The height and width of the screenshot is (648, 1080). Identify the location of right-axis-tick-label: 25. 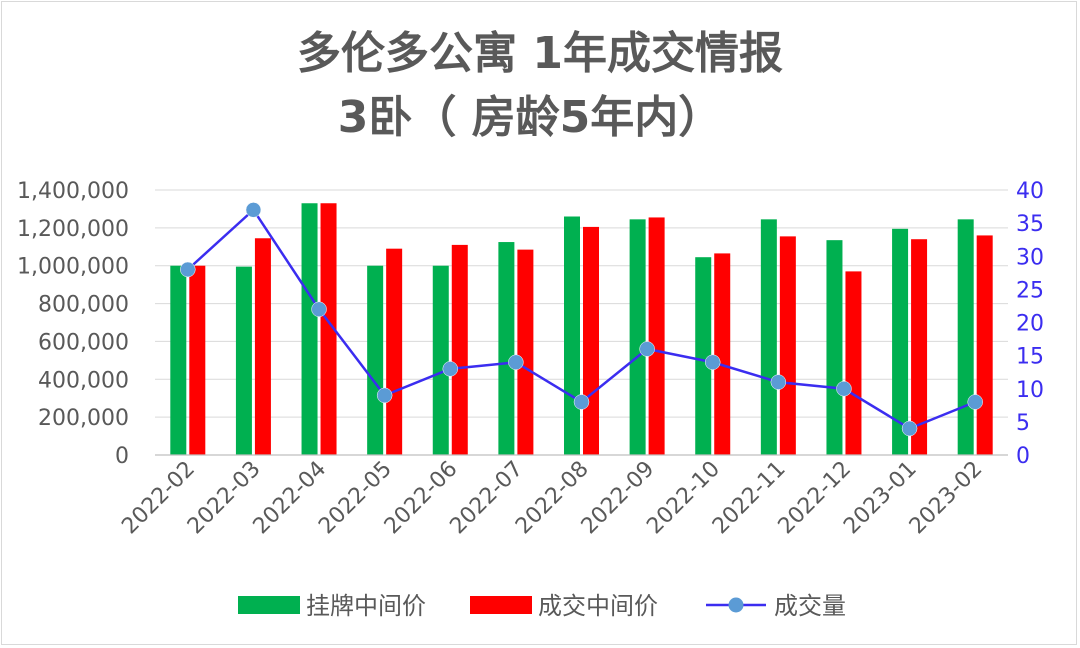
(1030, 290).